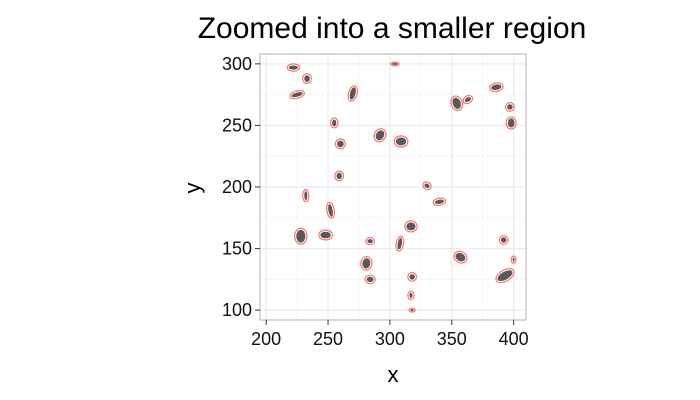 The width and height of the screenshot is (700, 400). Describe the element at coordinates (452, 339) in the screenshot. I see `x-tick-label: 350` at that location.